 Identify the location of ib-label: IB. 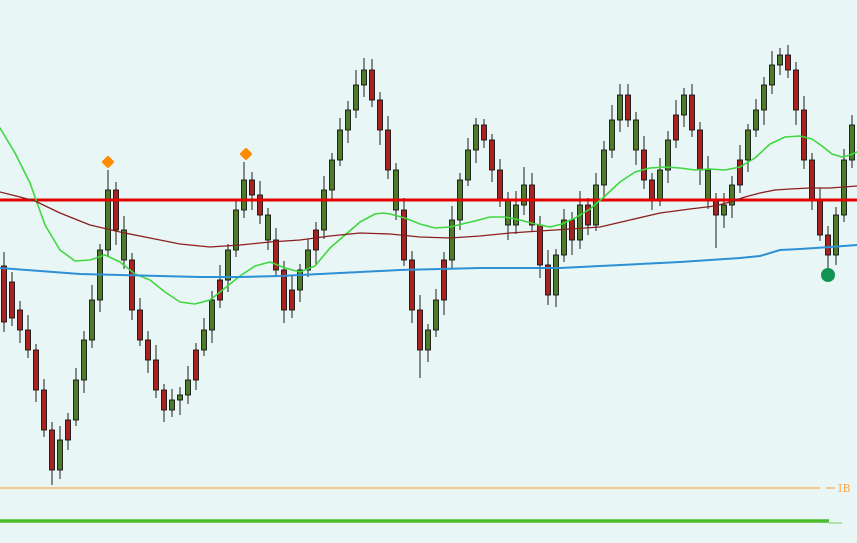
(844, 488).